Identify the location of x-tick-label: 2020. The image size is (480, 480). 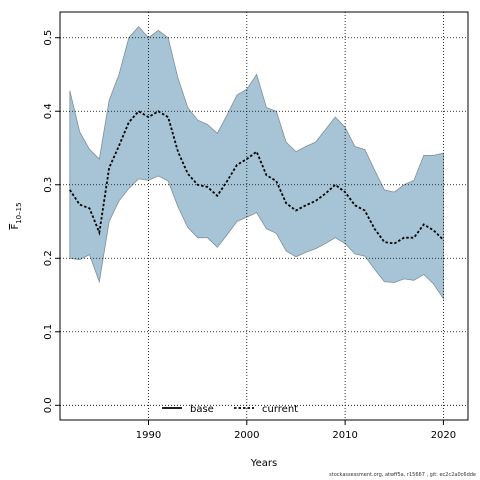
(443, 435).